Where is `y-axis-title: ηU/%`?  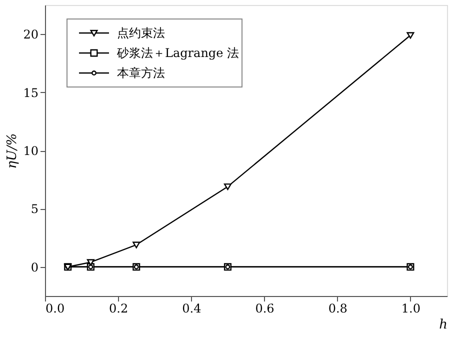 y-axis-title: ηU/% is located at coordinates (12, 151).